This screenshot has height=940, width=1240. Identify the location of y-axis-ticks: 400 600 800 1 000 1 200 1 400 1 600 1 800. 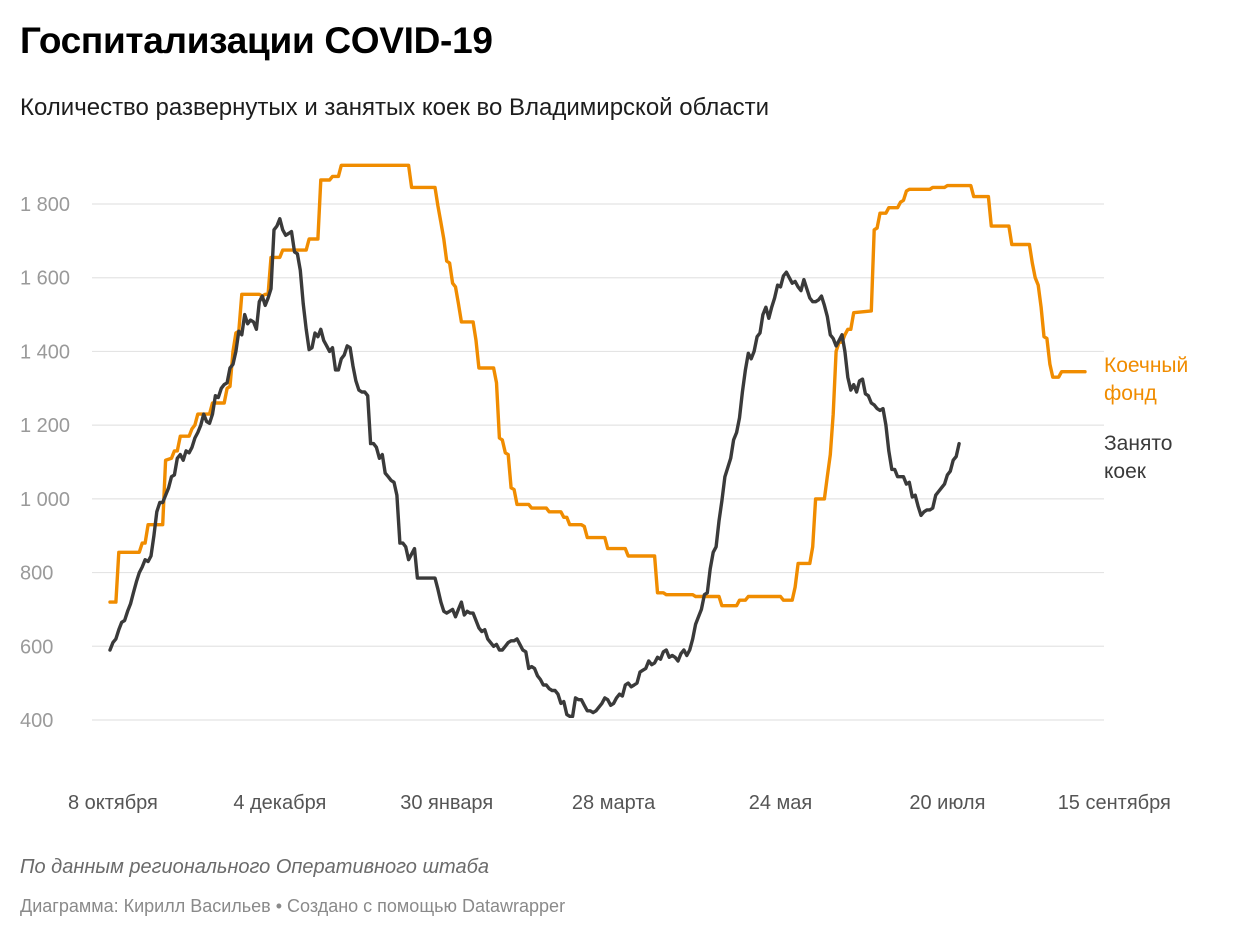
(45, 463).